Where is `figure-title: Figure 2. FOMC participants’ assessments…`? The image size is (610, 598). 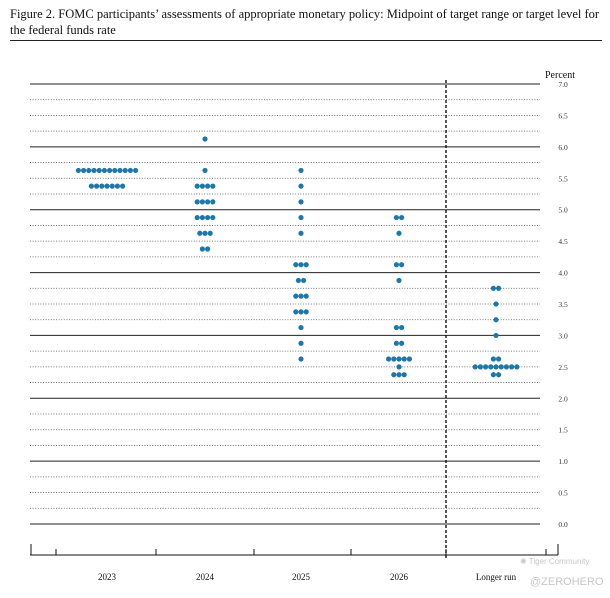
figure-title: Figure 2. FOMC participants’ assessments… is located at coordinates (305, 22).